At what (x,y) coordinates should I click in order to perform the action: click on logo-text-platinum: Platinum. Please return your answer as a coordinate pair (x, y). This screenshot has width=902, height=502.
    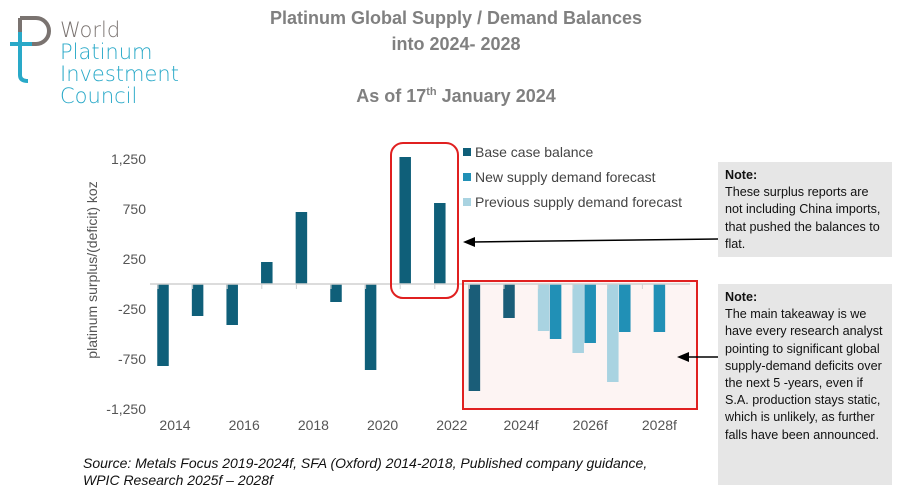
    Looking at the image, I should click on (106, 52).